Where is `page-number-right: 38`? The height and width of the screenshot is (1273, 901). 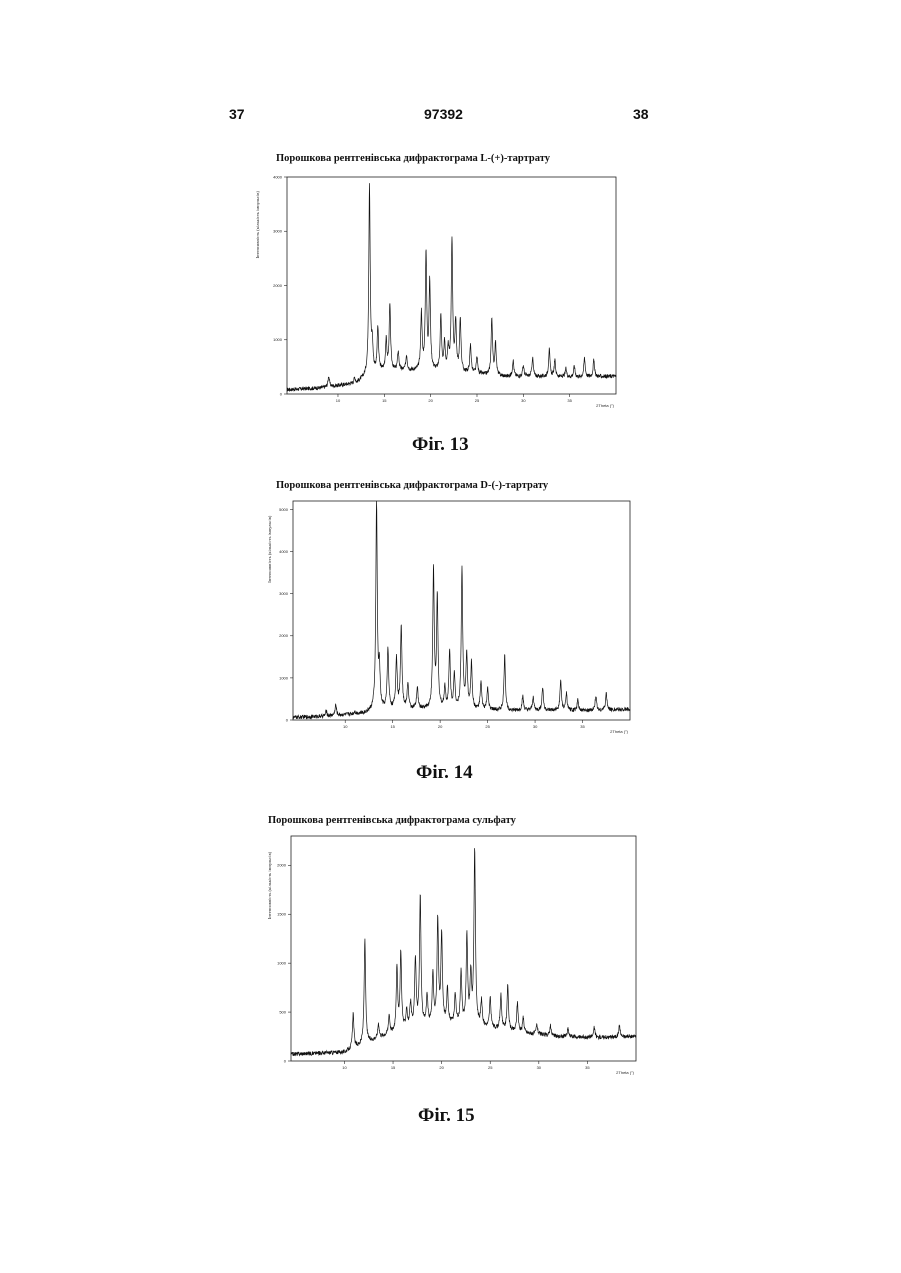 page-number-right: 38 is located at coordinates (641, 114).